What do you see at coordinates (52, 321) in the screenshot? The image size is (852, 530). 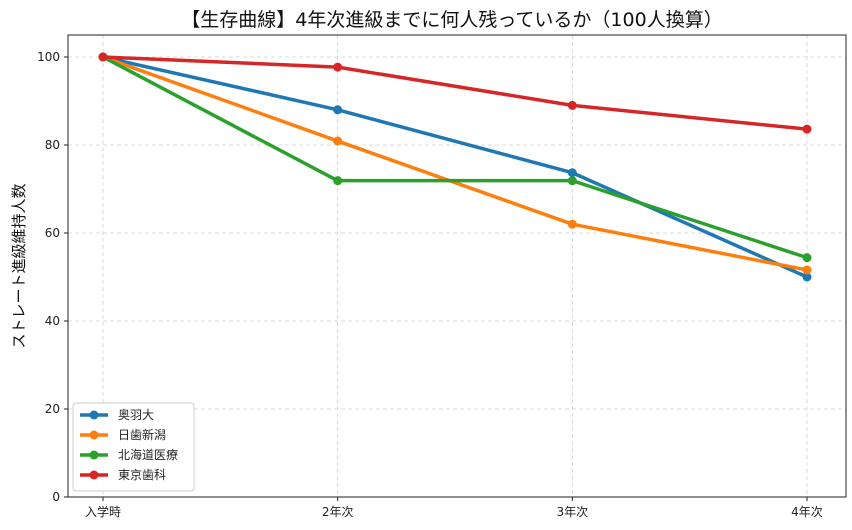 I see `y-tick-label: 40` at bounding box center [52, 321].